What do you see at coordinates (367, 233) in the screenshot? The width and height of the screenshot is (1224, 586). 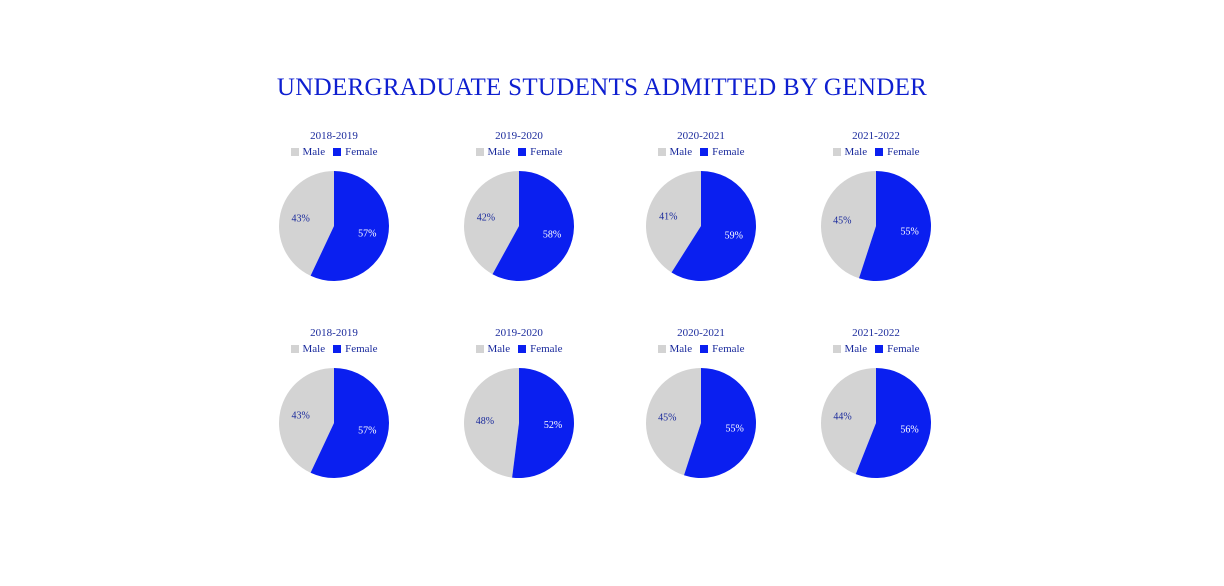 I see `pie-label-female: 57%` at bounding box center [367, 233].